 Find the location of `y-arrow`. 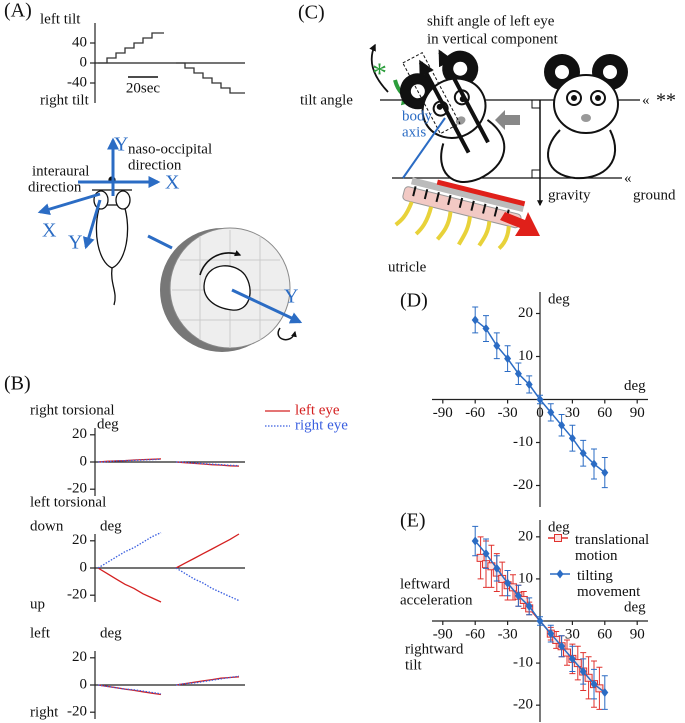

y-arrow is located at coordinates (92, 224).